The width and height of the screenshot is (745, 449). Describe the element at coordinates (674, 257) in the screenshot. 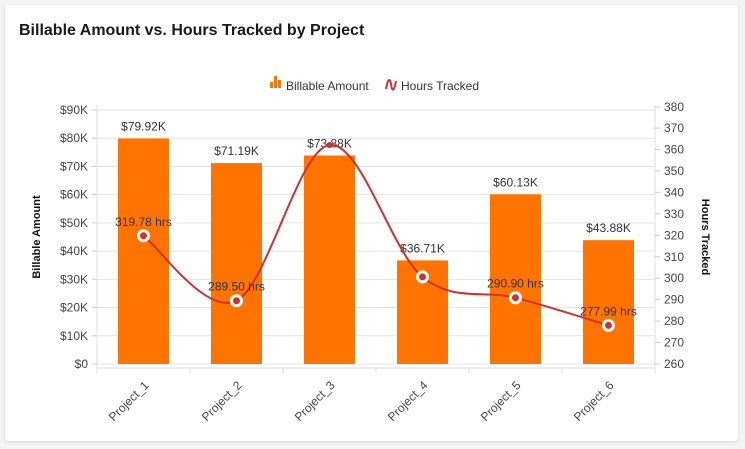

I see `right-tick-label: 310` at that location.